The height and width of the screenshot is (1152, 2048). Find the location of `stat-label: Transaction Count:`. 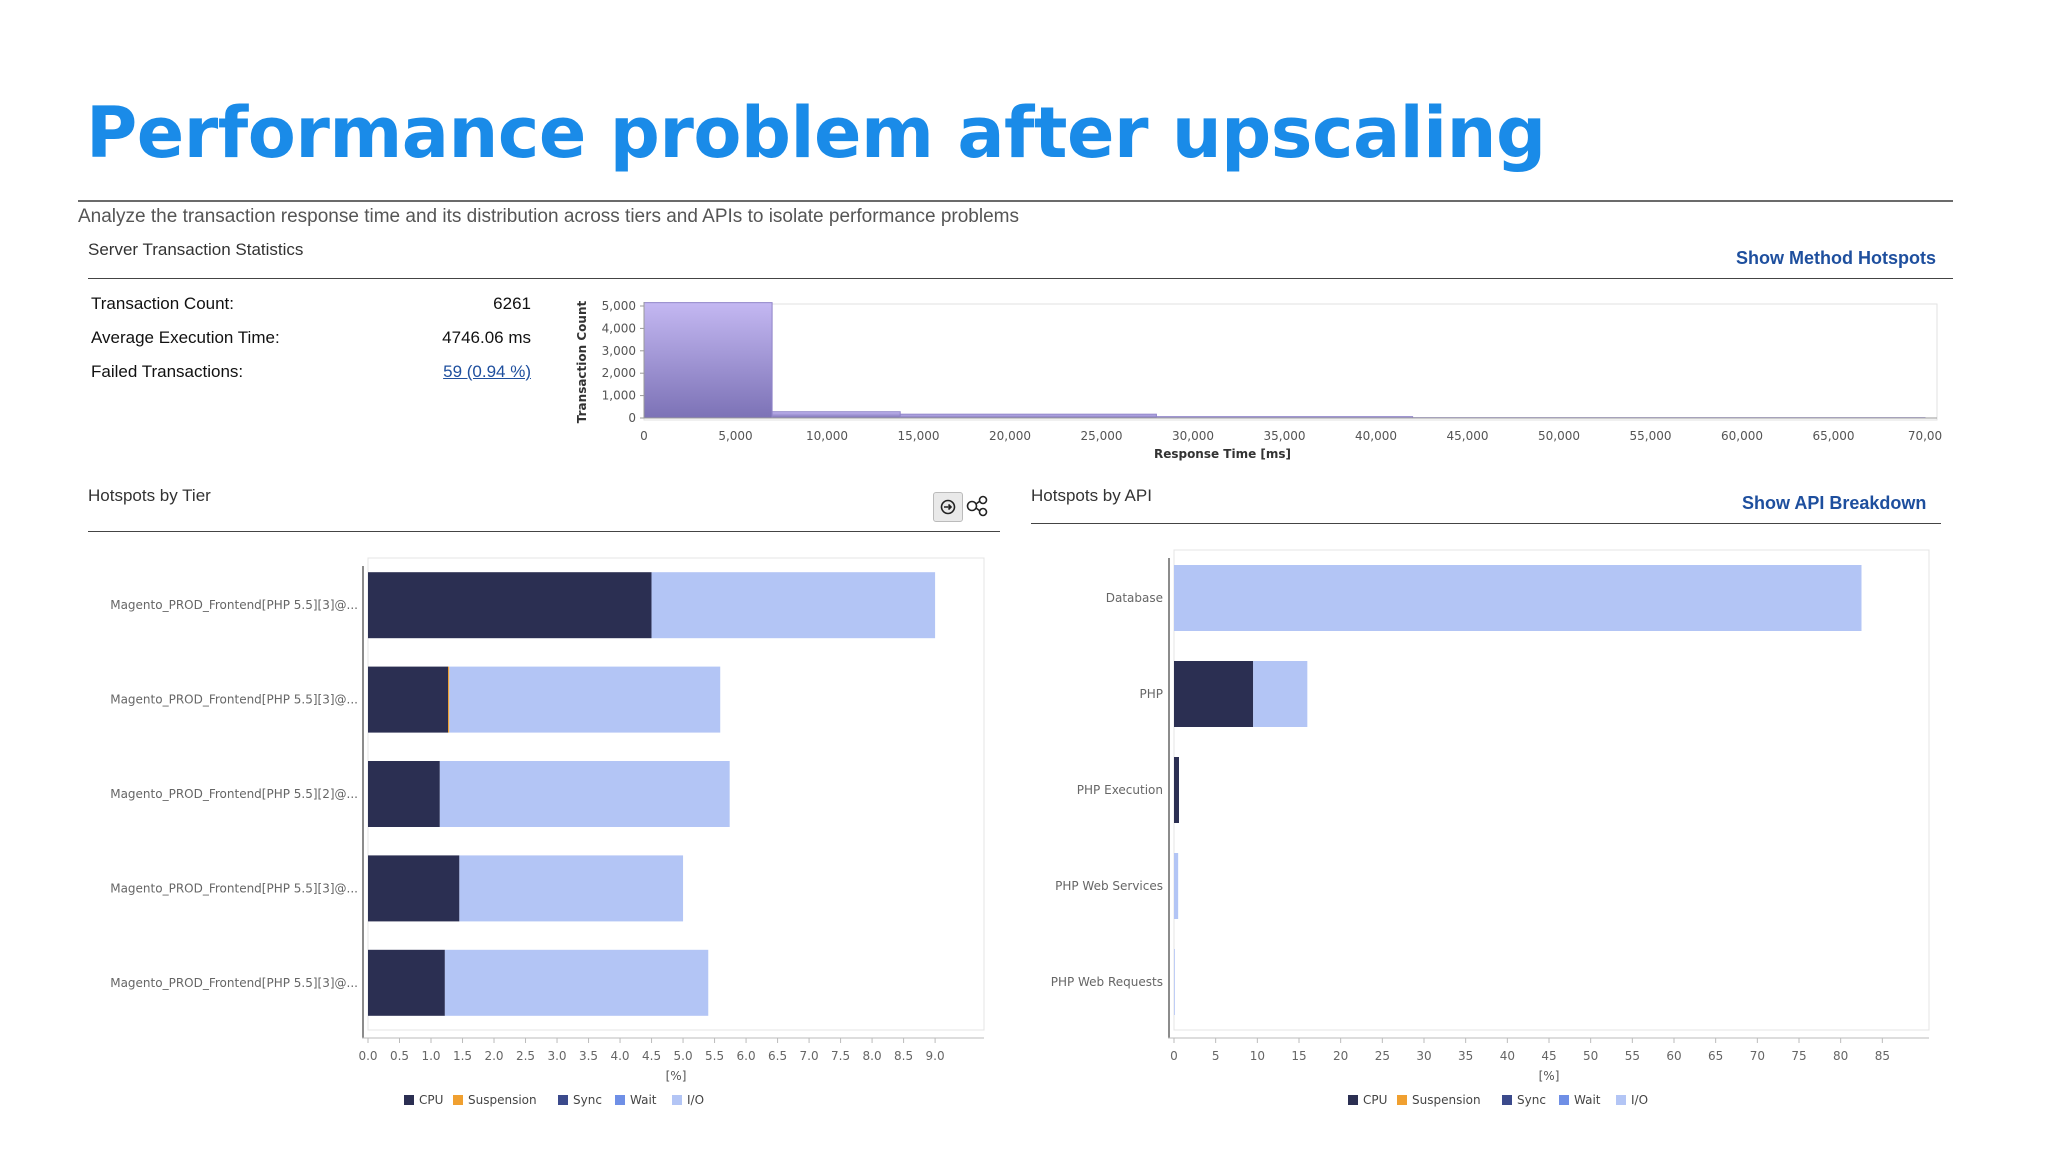

stat-label: Transaction Count: is located at coordinates (162, 303).